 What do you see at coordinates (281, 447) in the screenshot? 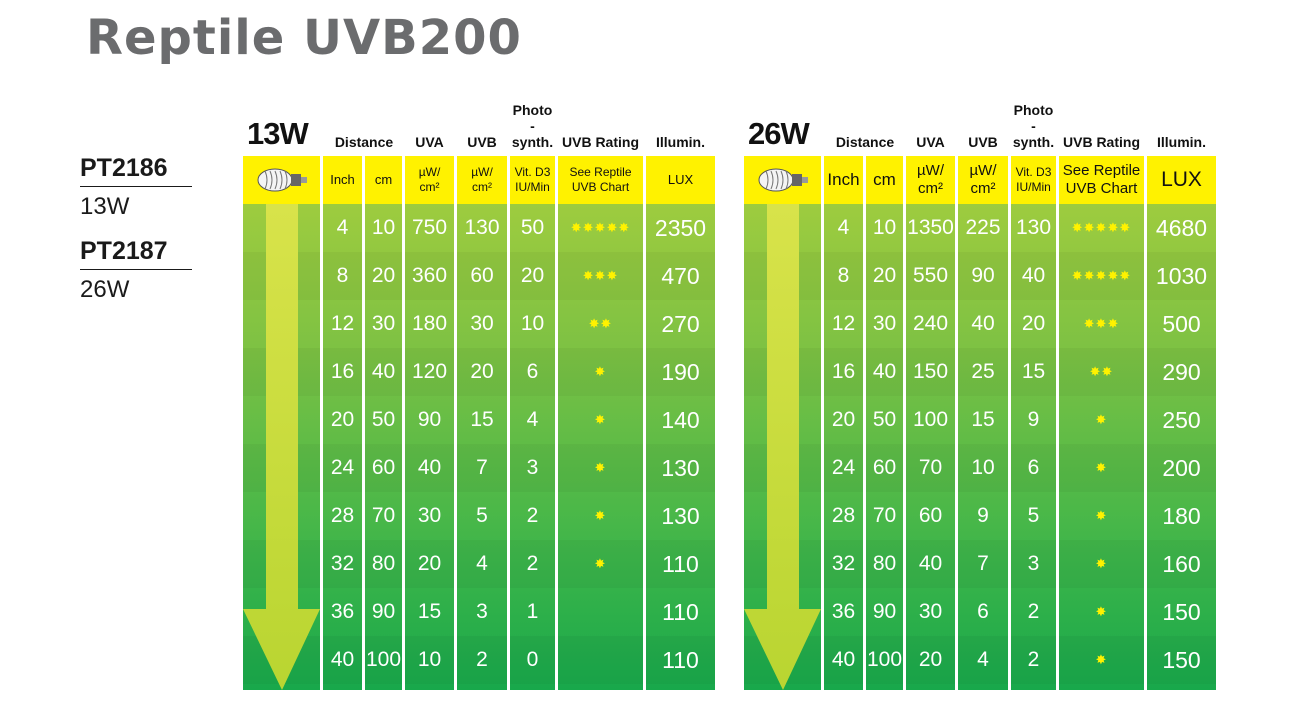
I see `distance-arrow-icon` at bounding box center [281, 447].